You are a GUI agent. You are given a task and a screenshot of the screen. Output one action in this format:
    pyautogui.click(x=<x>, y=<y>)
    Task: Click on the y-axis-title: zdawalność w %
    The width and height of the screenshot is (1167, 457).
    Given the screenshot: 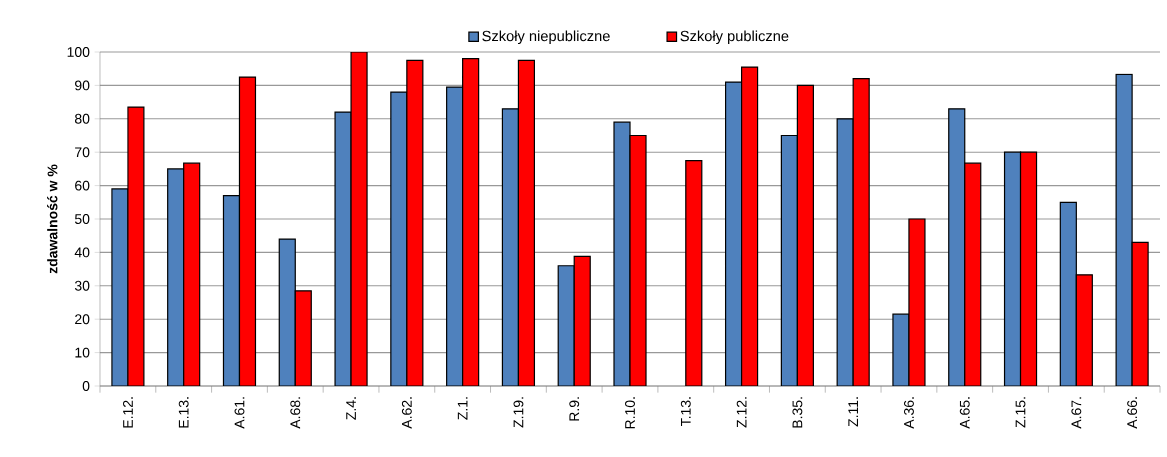 What is the action you would take?
    pyautogui.click(x=52, y=219)
    